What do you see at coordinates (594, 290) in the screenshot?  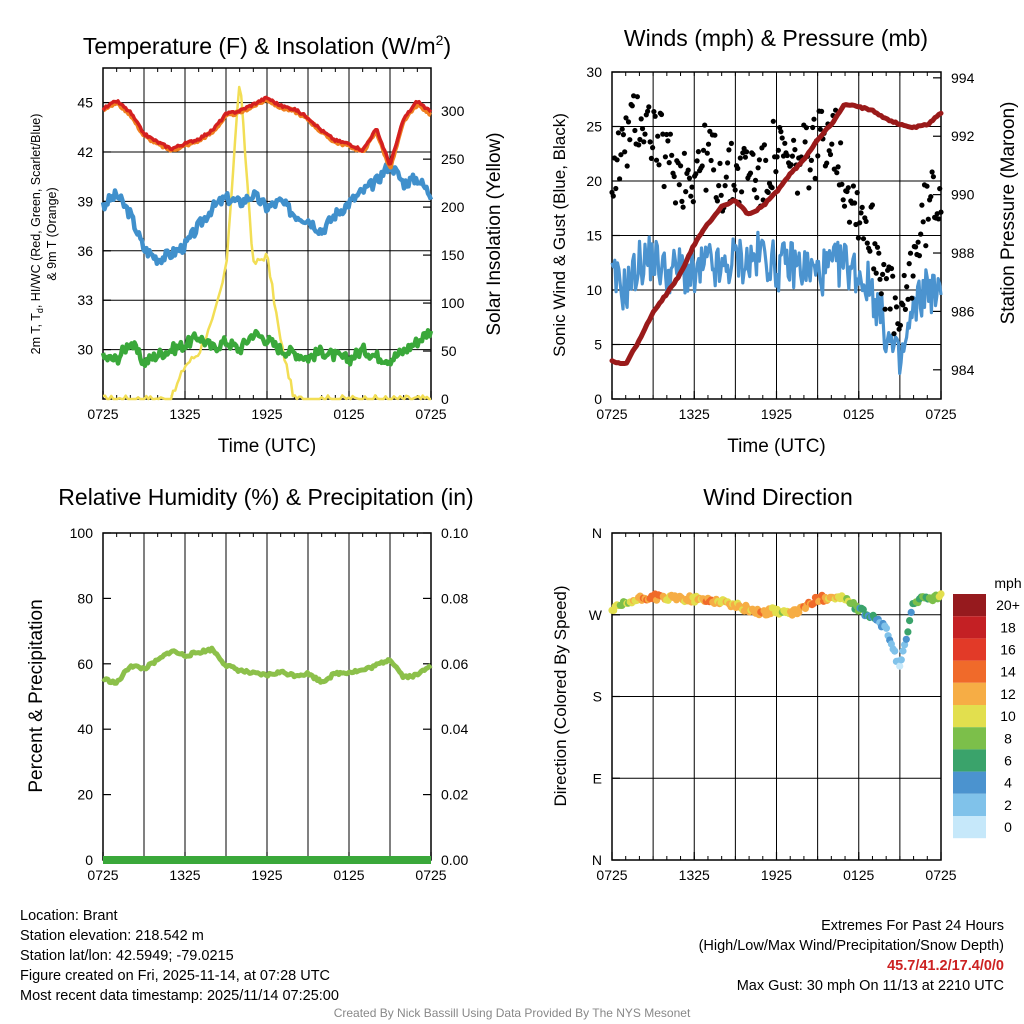 I see `y-tick-label: 10` at bounding box center [594, 290].